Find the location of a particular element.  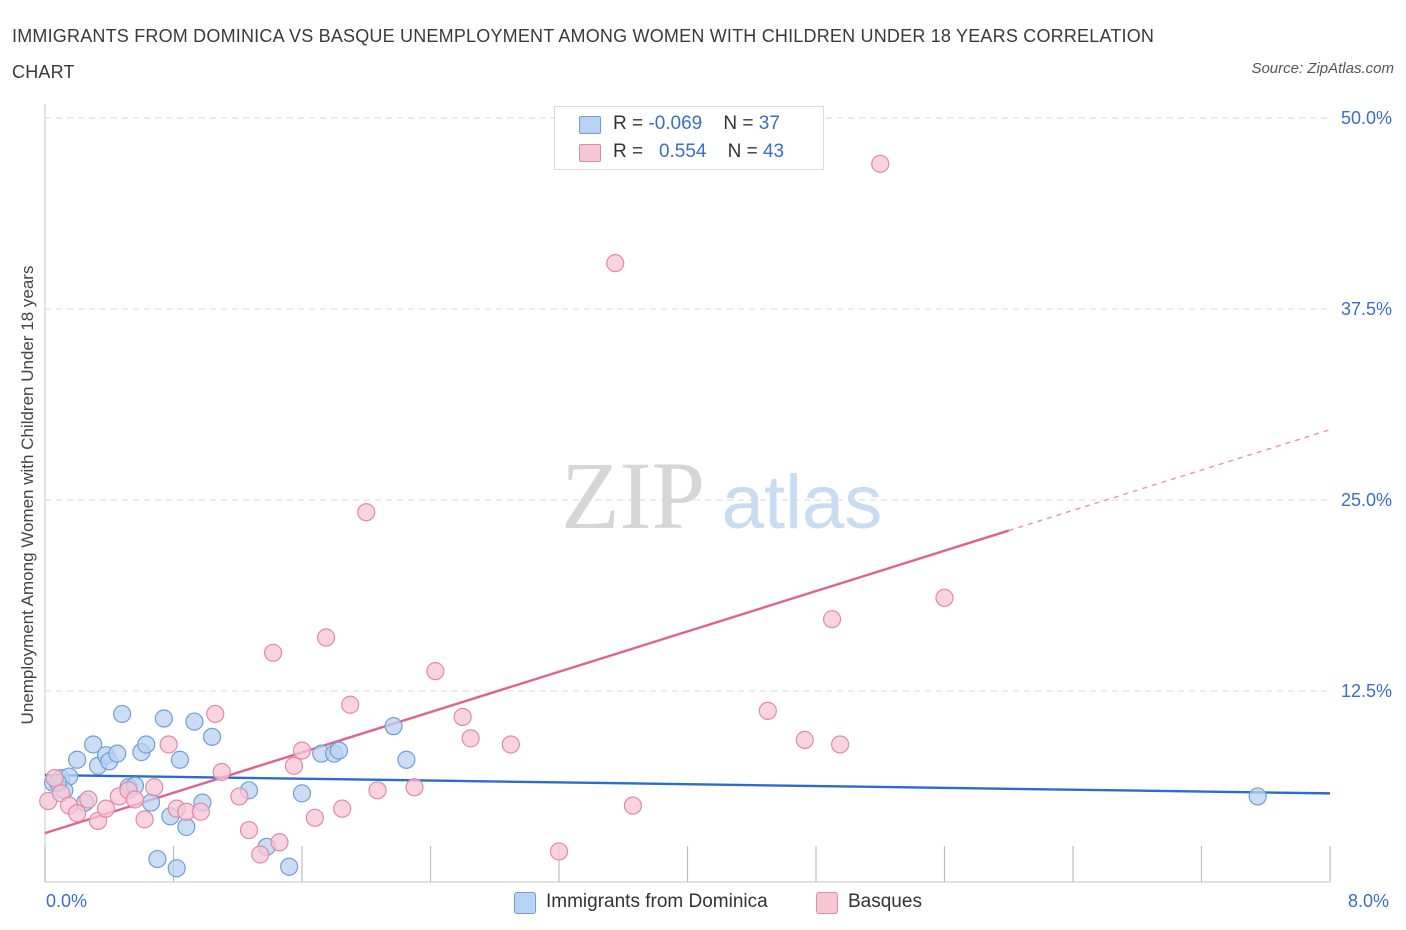

y-tick-label: 37.5% is located at coordinates (1366, 309).